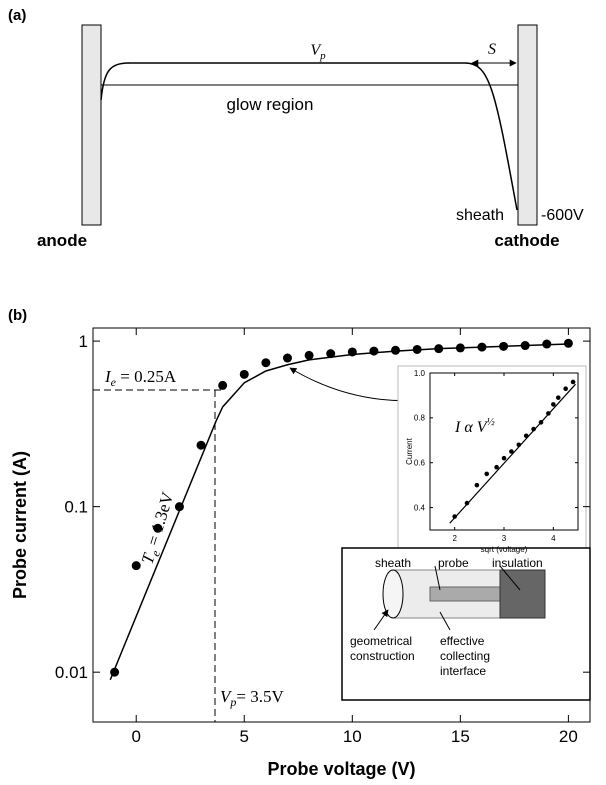  What do you see at coordinates (553, 538) in the screenshot?
I see `x-tick-label: 4` at bounding box center [553, 538].